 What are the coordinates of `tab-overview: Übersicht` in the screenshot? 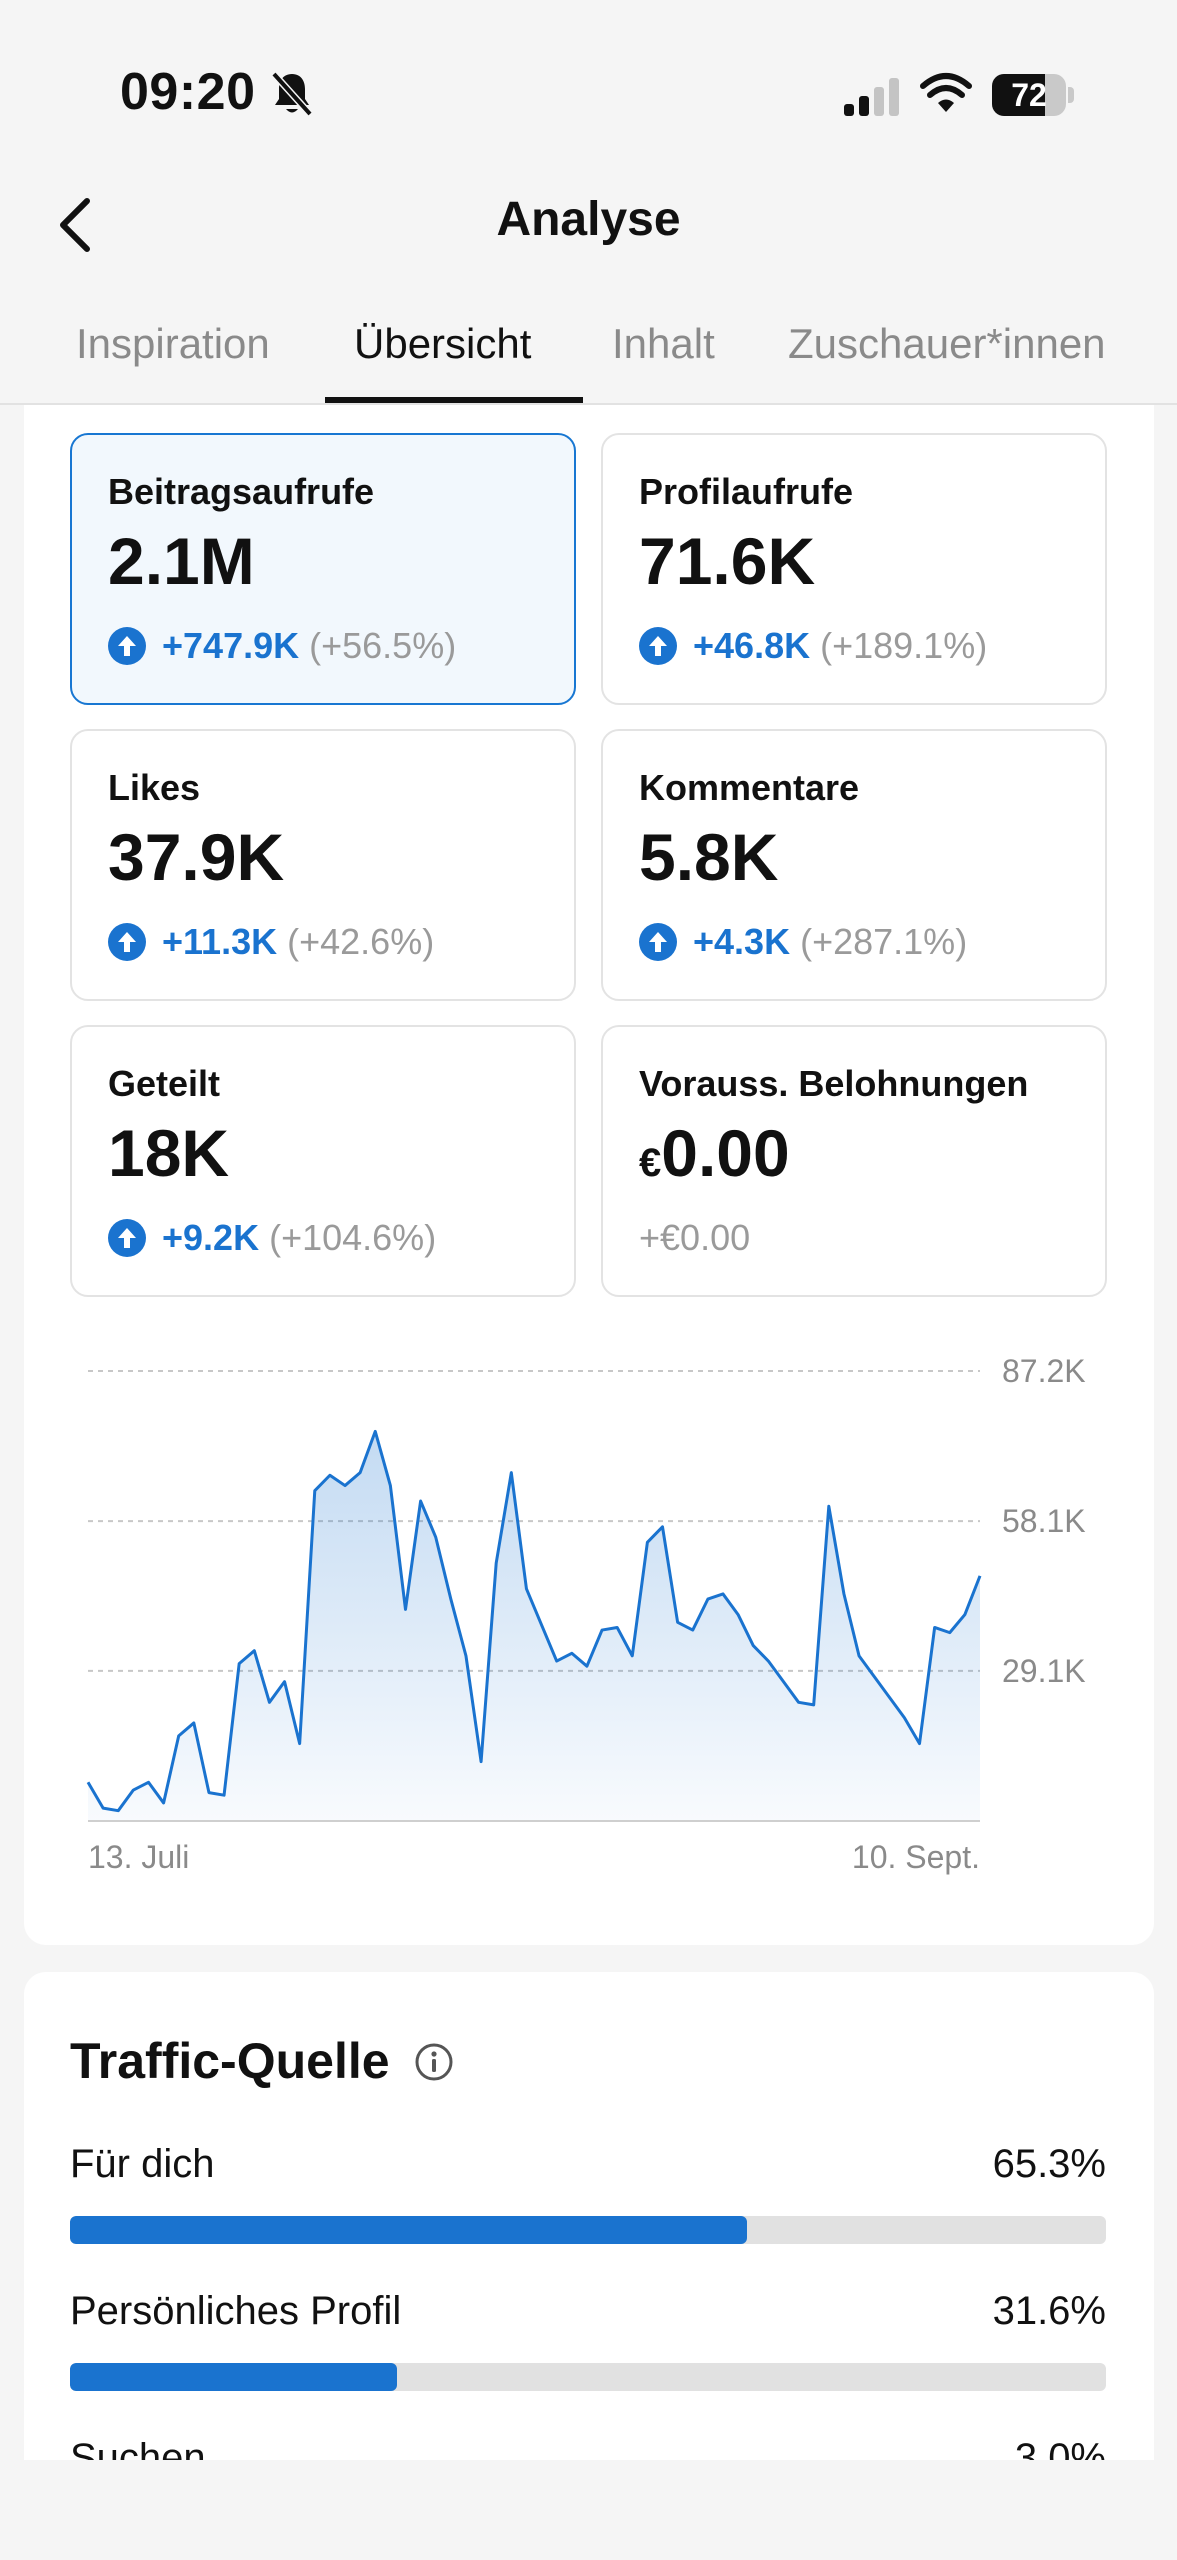 It's located at (443, 343).